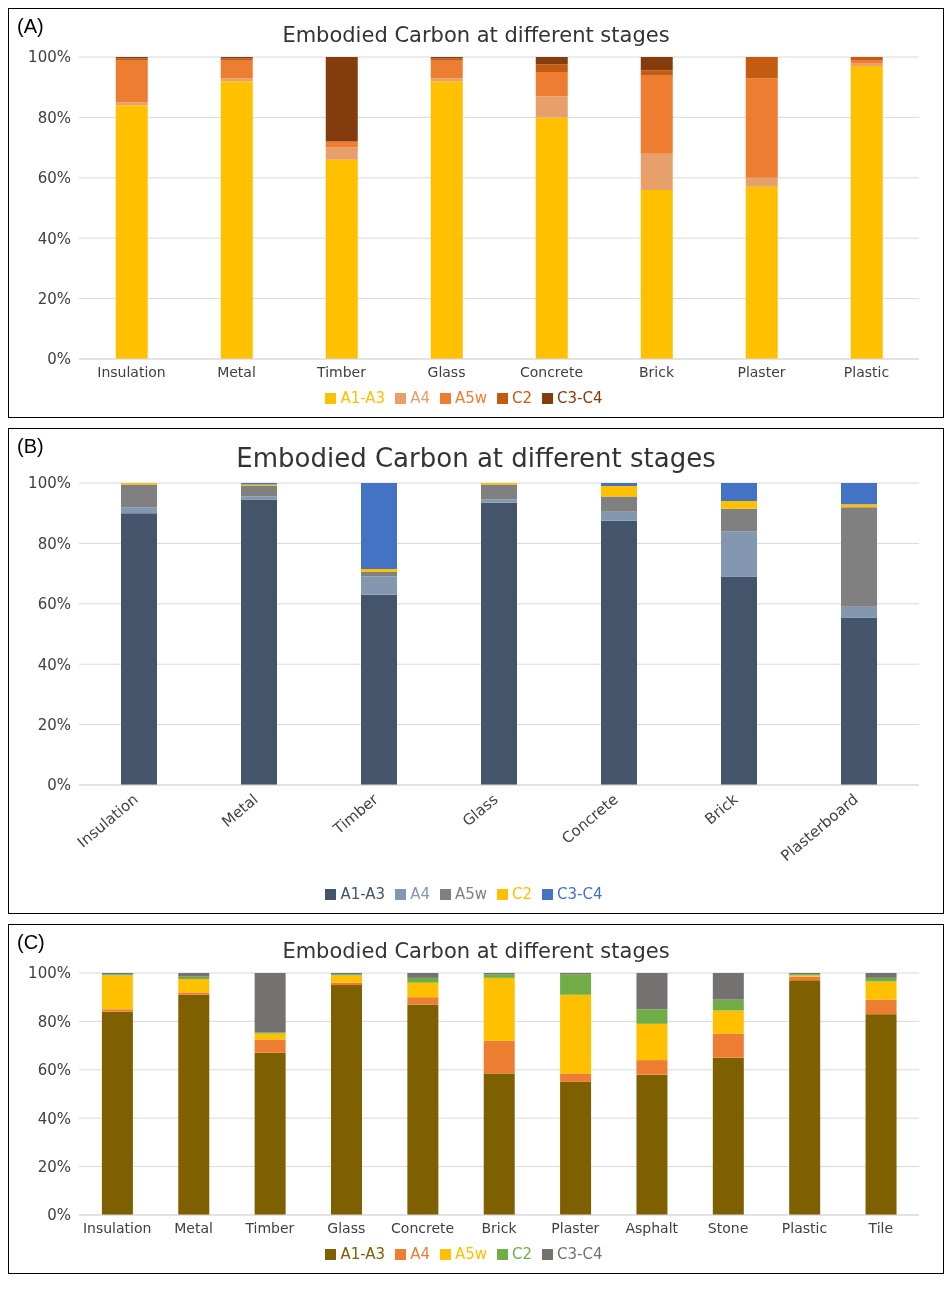  I want to click on x-tick-label: Asphalt, so click(652, 1227).